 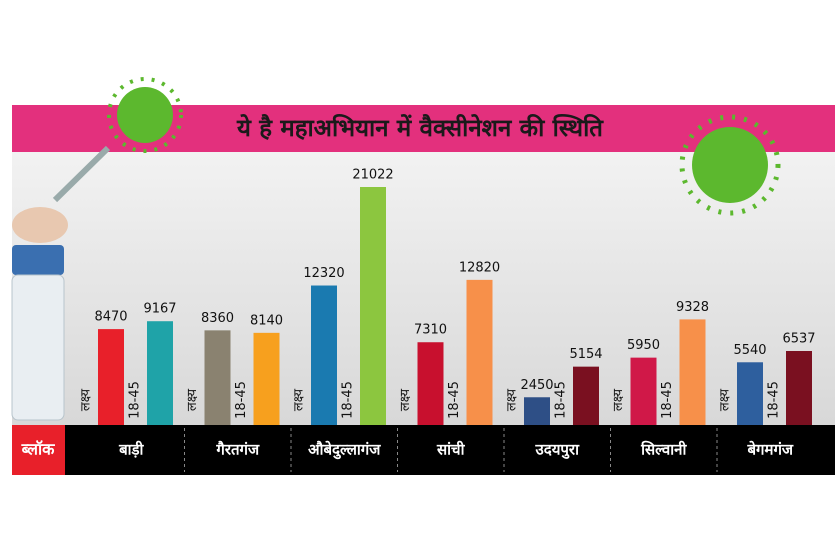 What do you see at coordinates (423, 450) in the screenshot?
I see `category-band` at bounding box center [423, 450].